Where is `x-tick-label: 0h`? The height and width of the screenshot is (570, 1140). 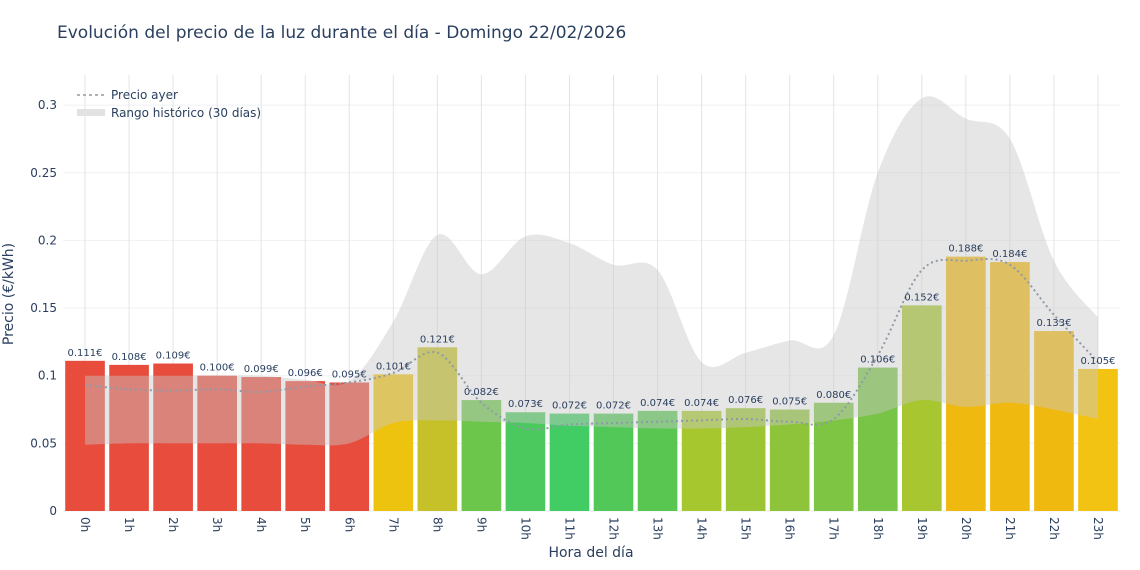
x-tick-label: 0h is located at coordinates (85, 524).